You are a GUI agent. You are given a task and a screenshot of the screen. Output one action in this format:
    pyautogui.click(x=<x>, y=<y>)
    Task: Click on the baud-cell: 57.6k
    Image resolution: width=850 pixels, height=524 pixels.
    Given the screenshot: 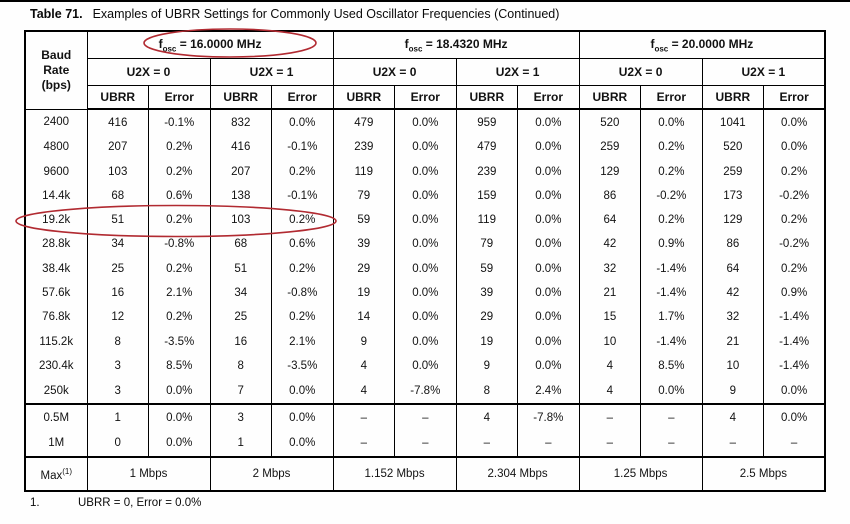 What is the action you would take?
    pyautogui.click(x=55, y=293)
    